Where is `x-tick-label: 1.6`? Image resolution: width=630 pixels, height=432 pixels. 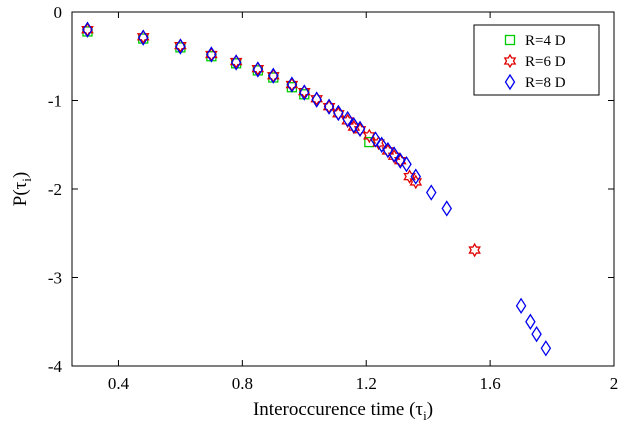 x-tick-label: 1.6 is located at coordinates (489, 383).